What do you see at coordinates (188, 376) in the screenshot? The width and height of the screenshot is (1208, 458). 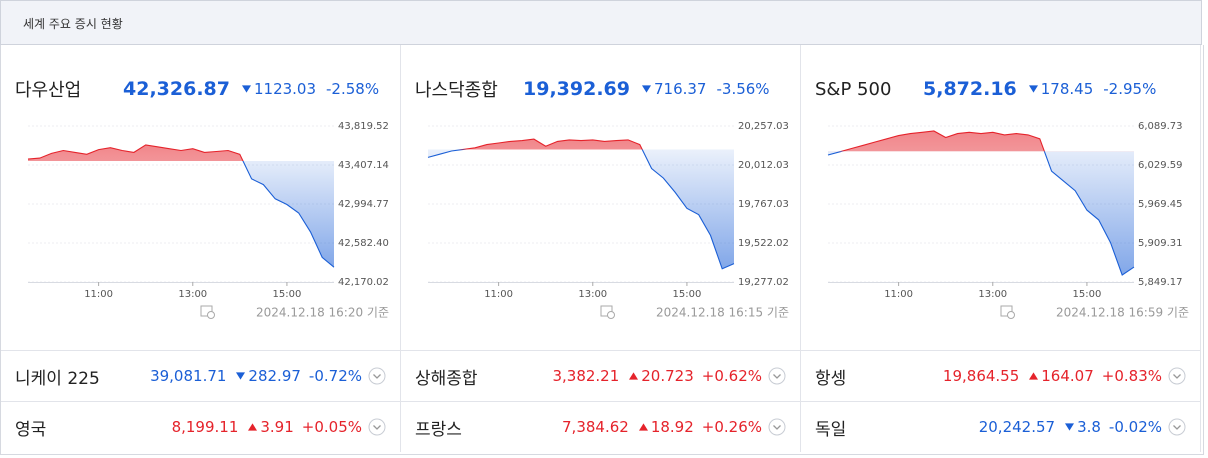 I see `index-price: 39,081.71` at bounding box center [188, 376].